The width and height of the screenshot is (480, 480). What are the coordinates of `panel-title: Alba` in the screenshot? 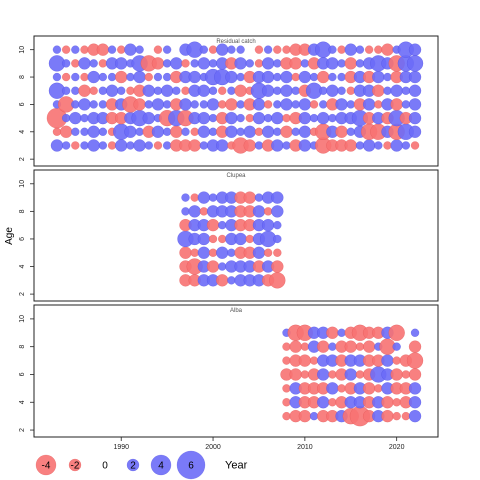 It's located at (236, 311).